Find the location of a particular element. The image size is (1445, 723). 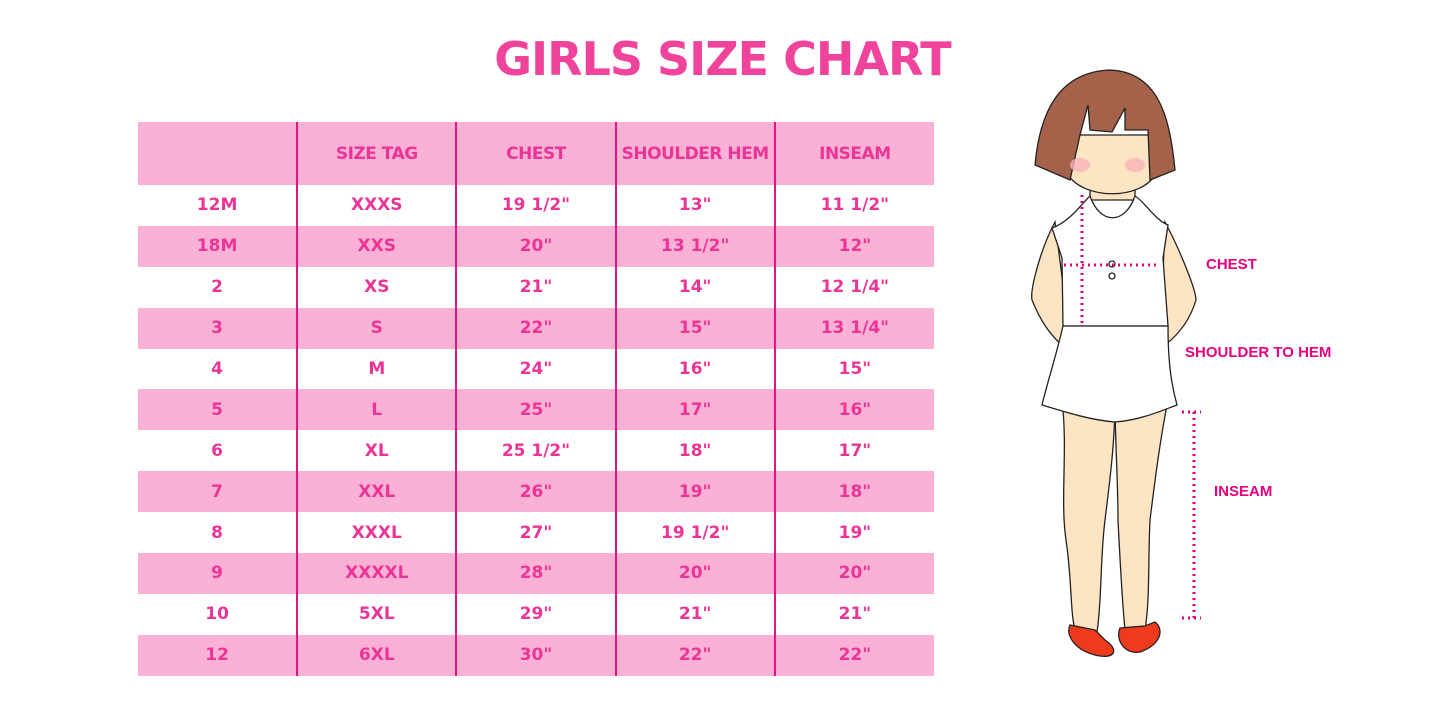

table-cell: 12 is located at coordinates (218, 655).